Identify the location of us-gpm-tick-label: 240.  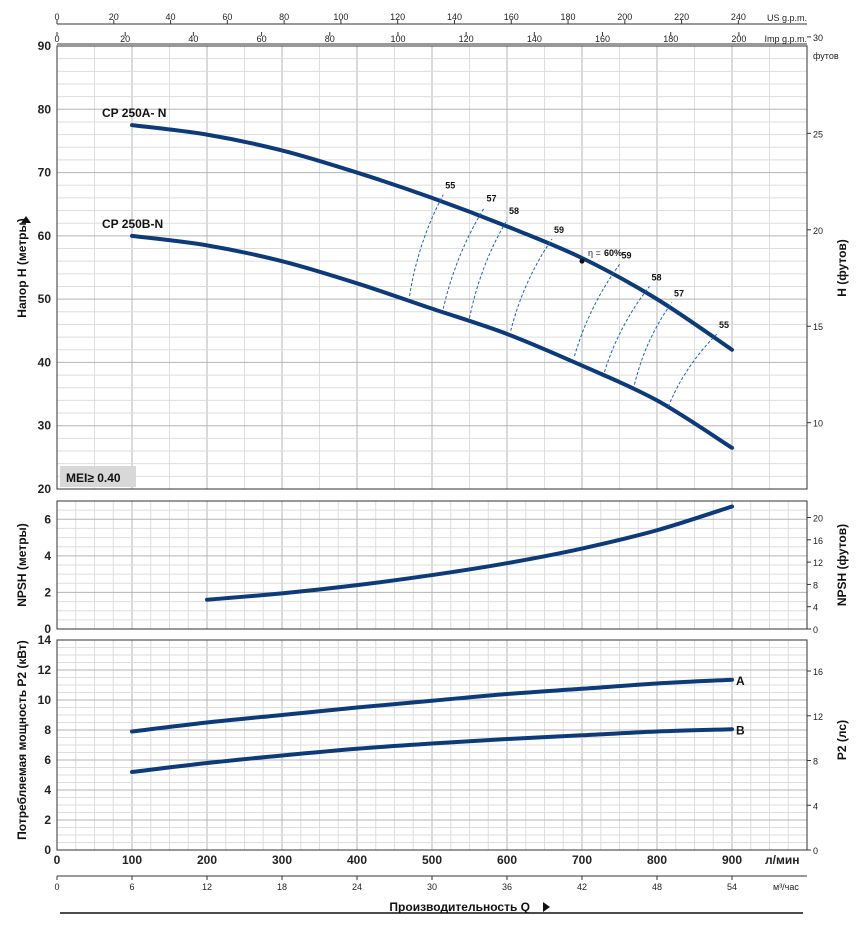
(738, 17).